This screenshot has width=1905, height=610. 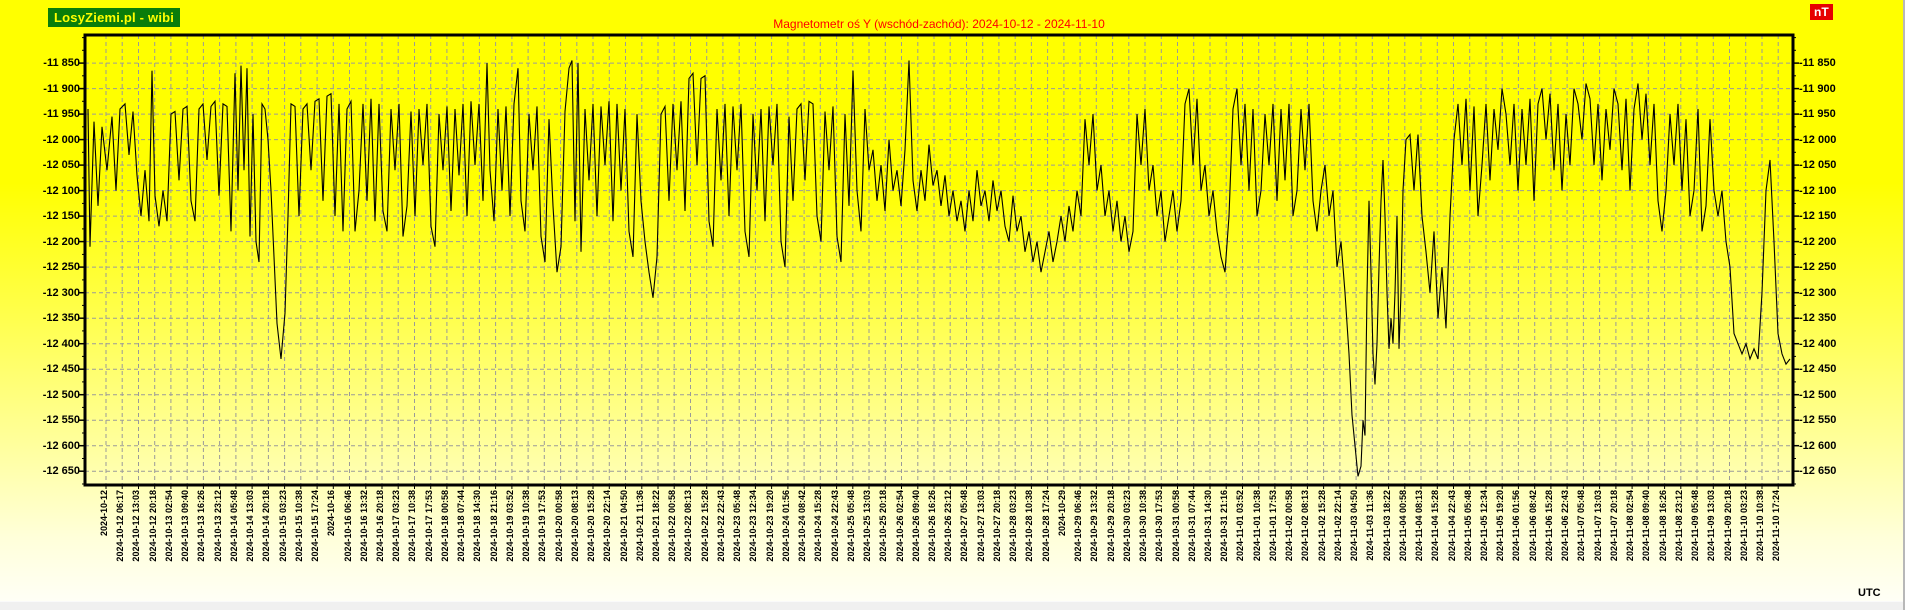 I want to click on x-tick-label: 2024-11-10 17:24, so click(x=1776, y=526).